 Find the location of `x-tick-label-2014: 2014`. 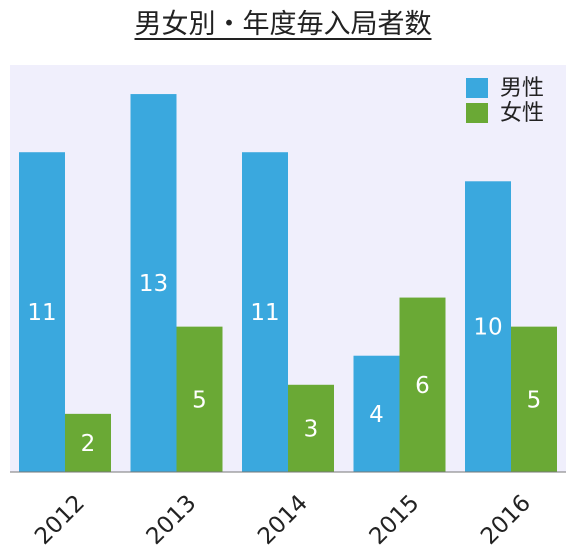

x-tick-label-2014: 2014 is located at coordinates (283, 520).